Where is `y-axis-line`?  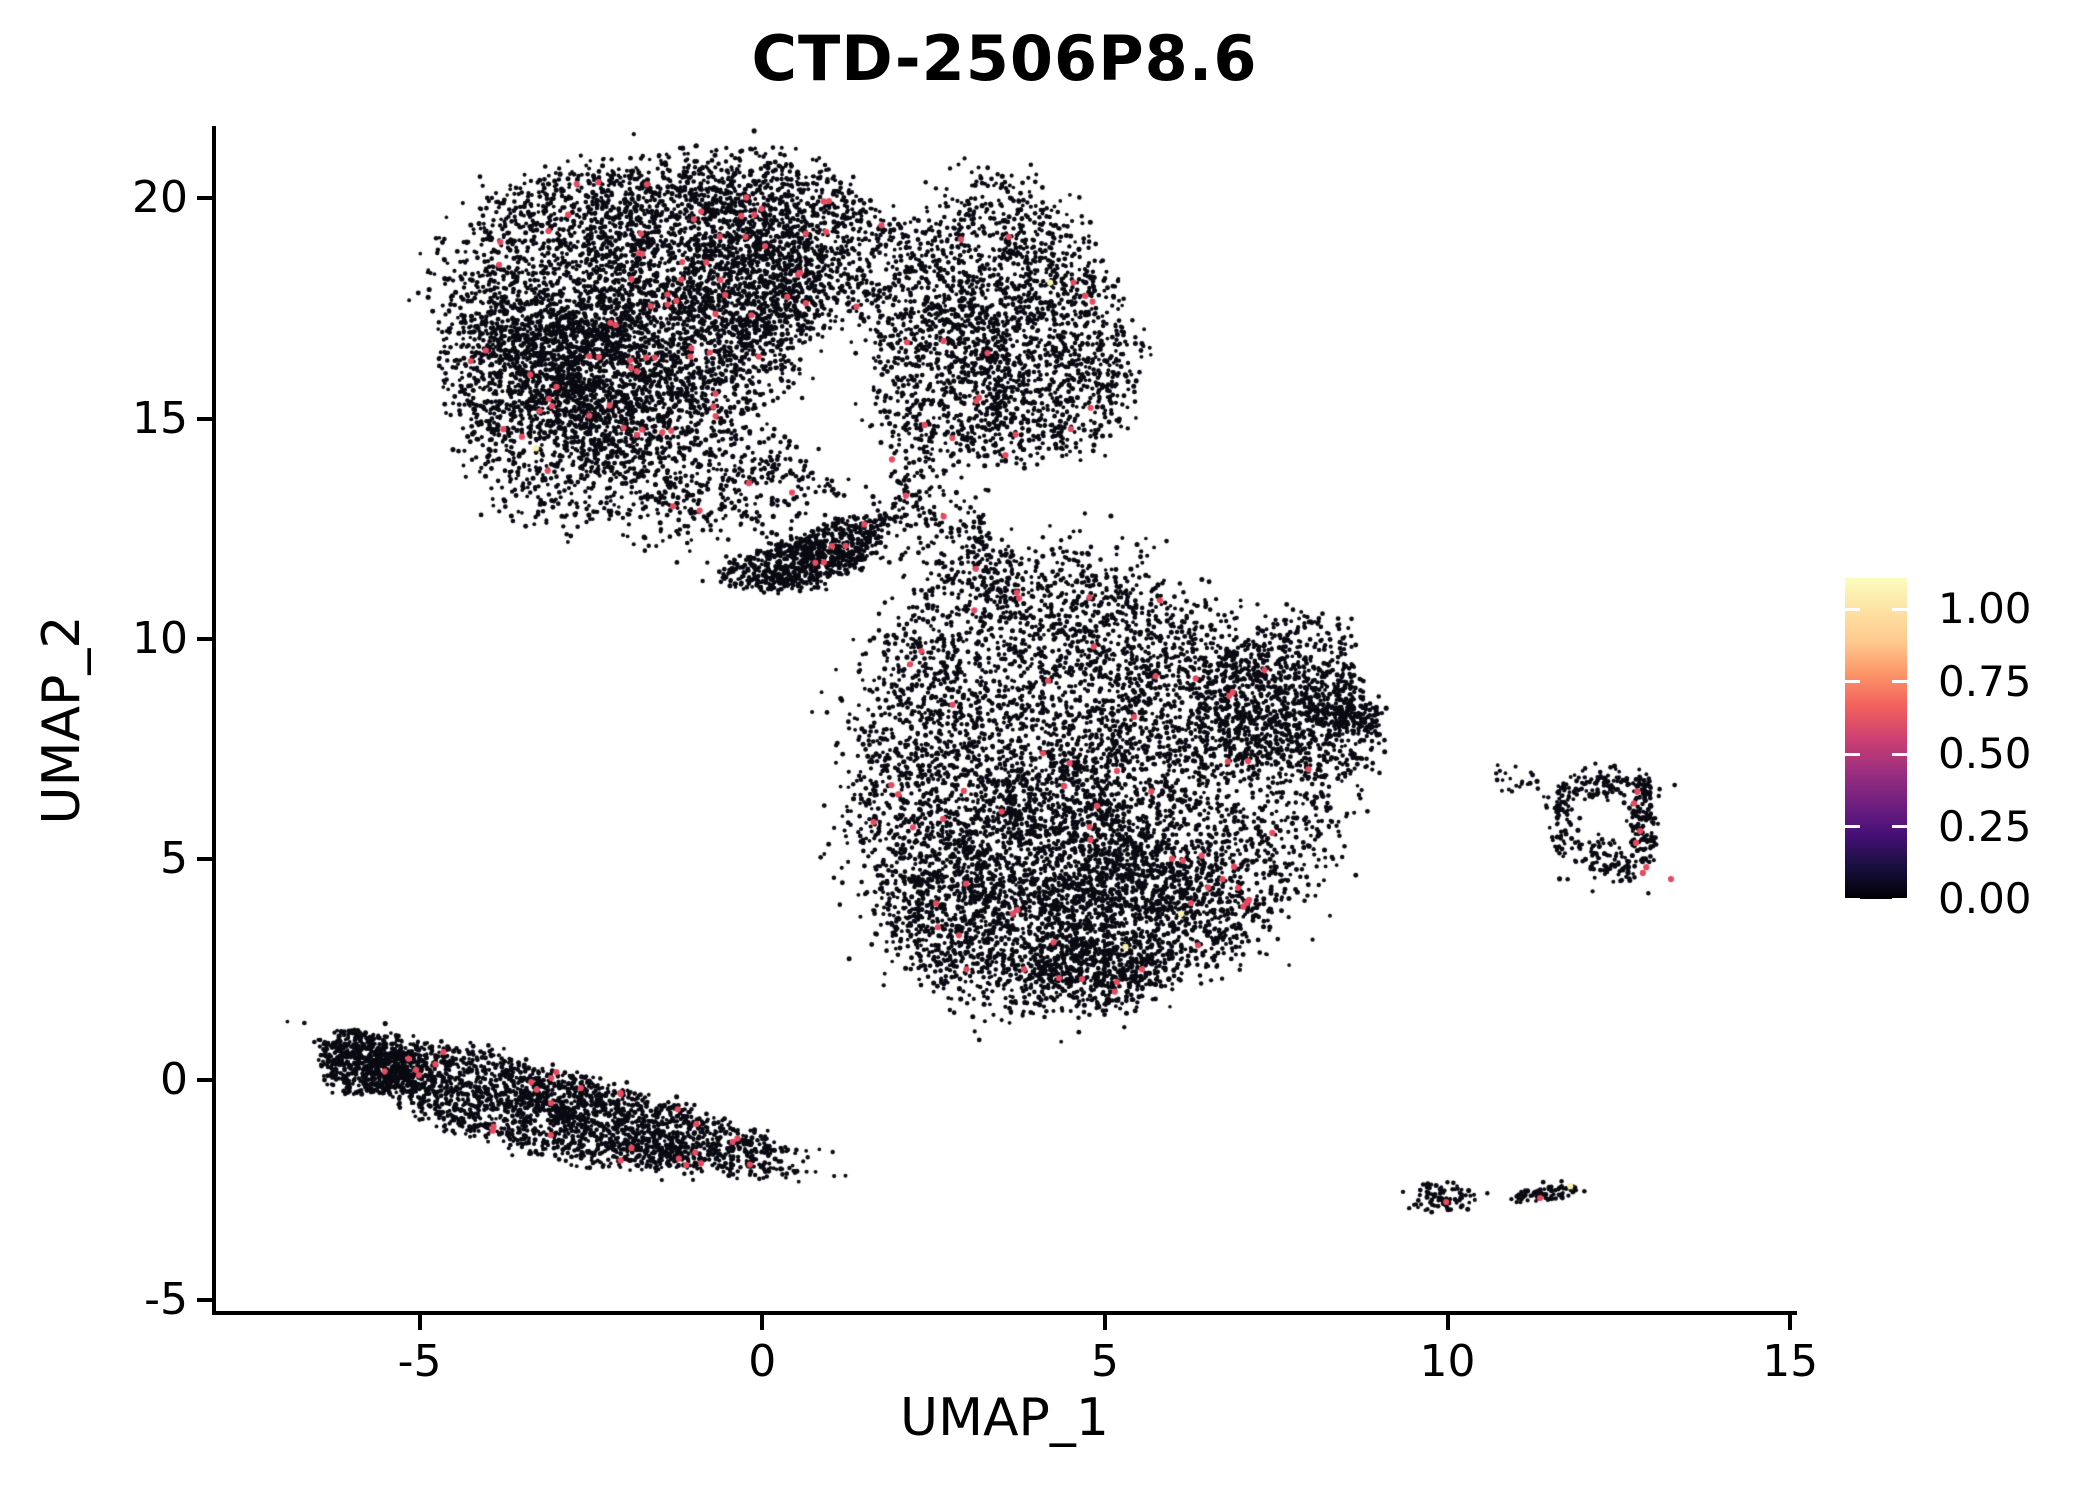
y-axis-line is located at coordinates (214, 720).